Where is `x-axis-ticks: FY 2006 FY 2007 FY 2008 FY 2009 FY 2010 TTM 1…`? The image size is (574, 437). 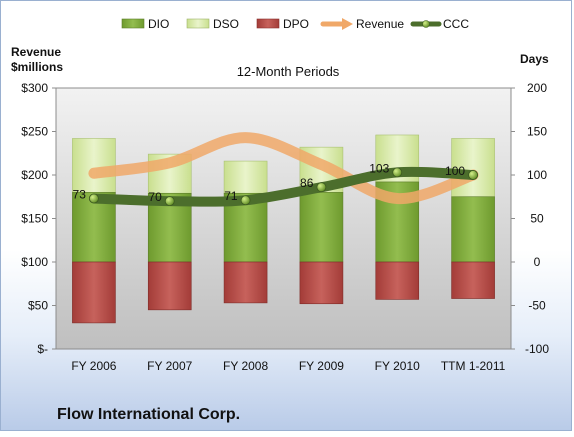
x-axis-ticks: FY 2006 FY 2007 FY 2008 FY 2009 FY 2010 TTM 1… is located at coordinates (288, 366).